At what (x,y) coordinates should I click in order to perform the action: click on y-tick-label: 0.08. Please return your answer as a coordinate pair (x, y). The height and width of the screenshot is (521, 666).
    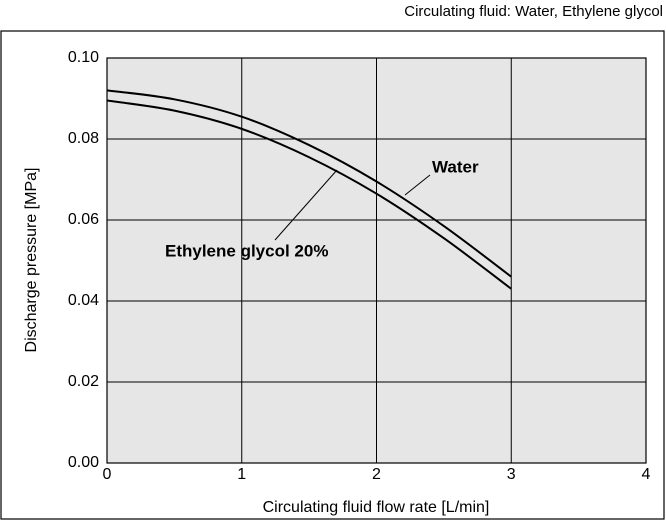
    Looking at the image, I should click on (83, 138).